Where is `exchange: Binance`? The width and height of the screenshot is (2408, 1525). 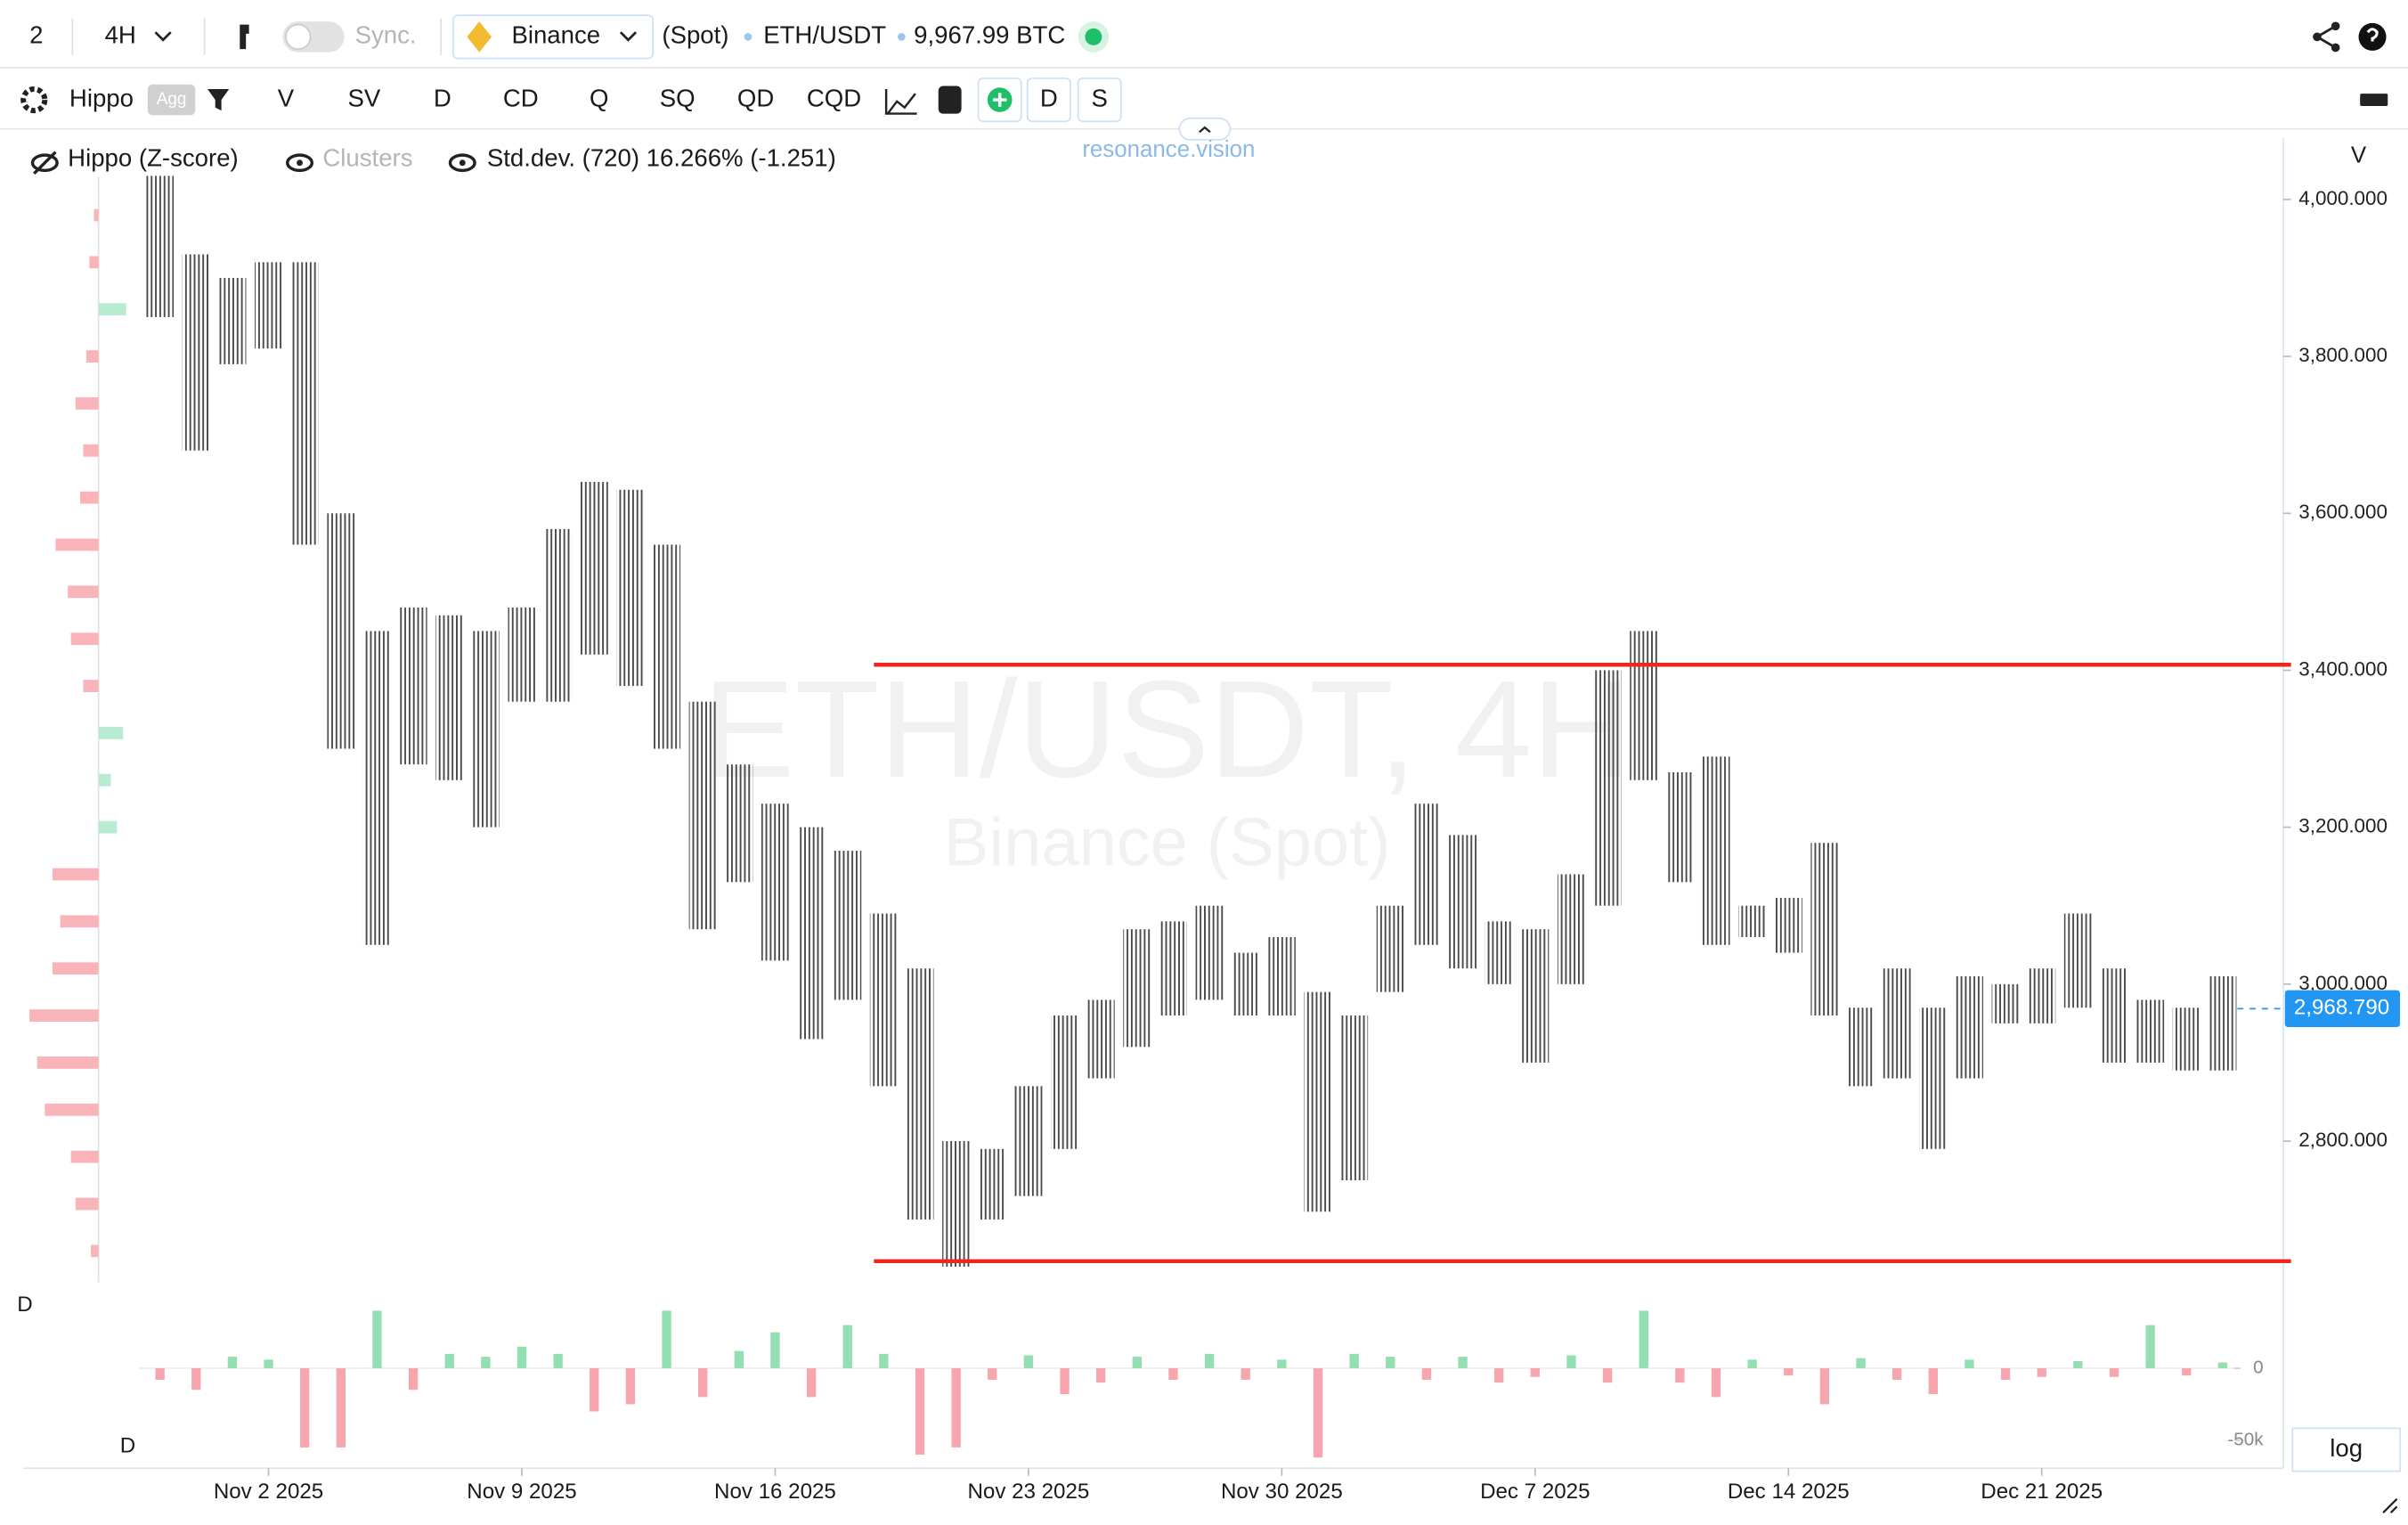 exchange: Binance is located at coordinates (555, 35).